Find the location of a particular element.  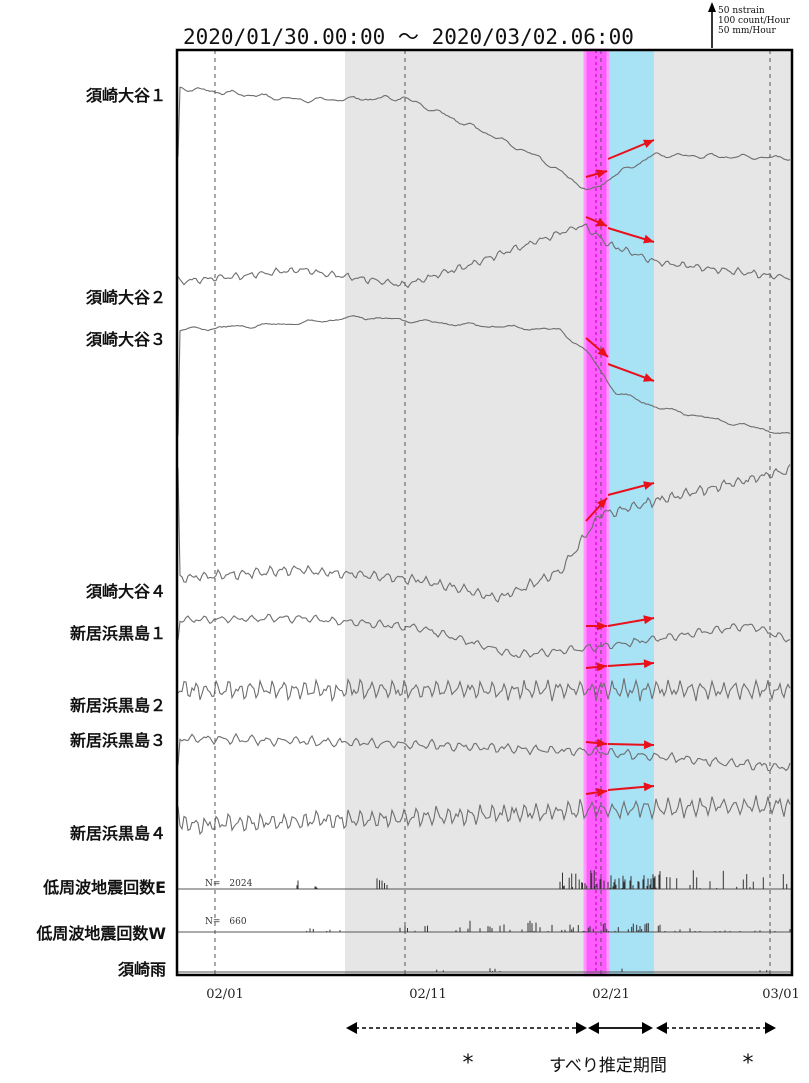

x-tick-label: 03/01 is located at coordinates (780, 994).